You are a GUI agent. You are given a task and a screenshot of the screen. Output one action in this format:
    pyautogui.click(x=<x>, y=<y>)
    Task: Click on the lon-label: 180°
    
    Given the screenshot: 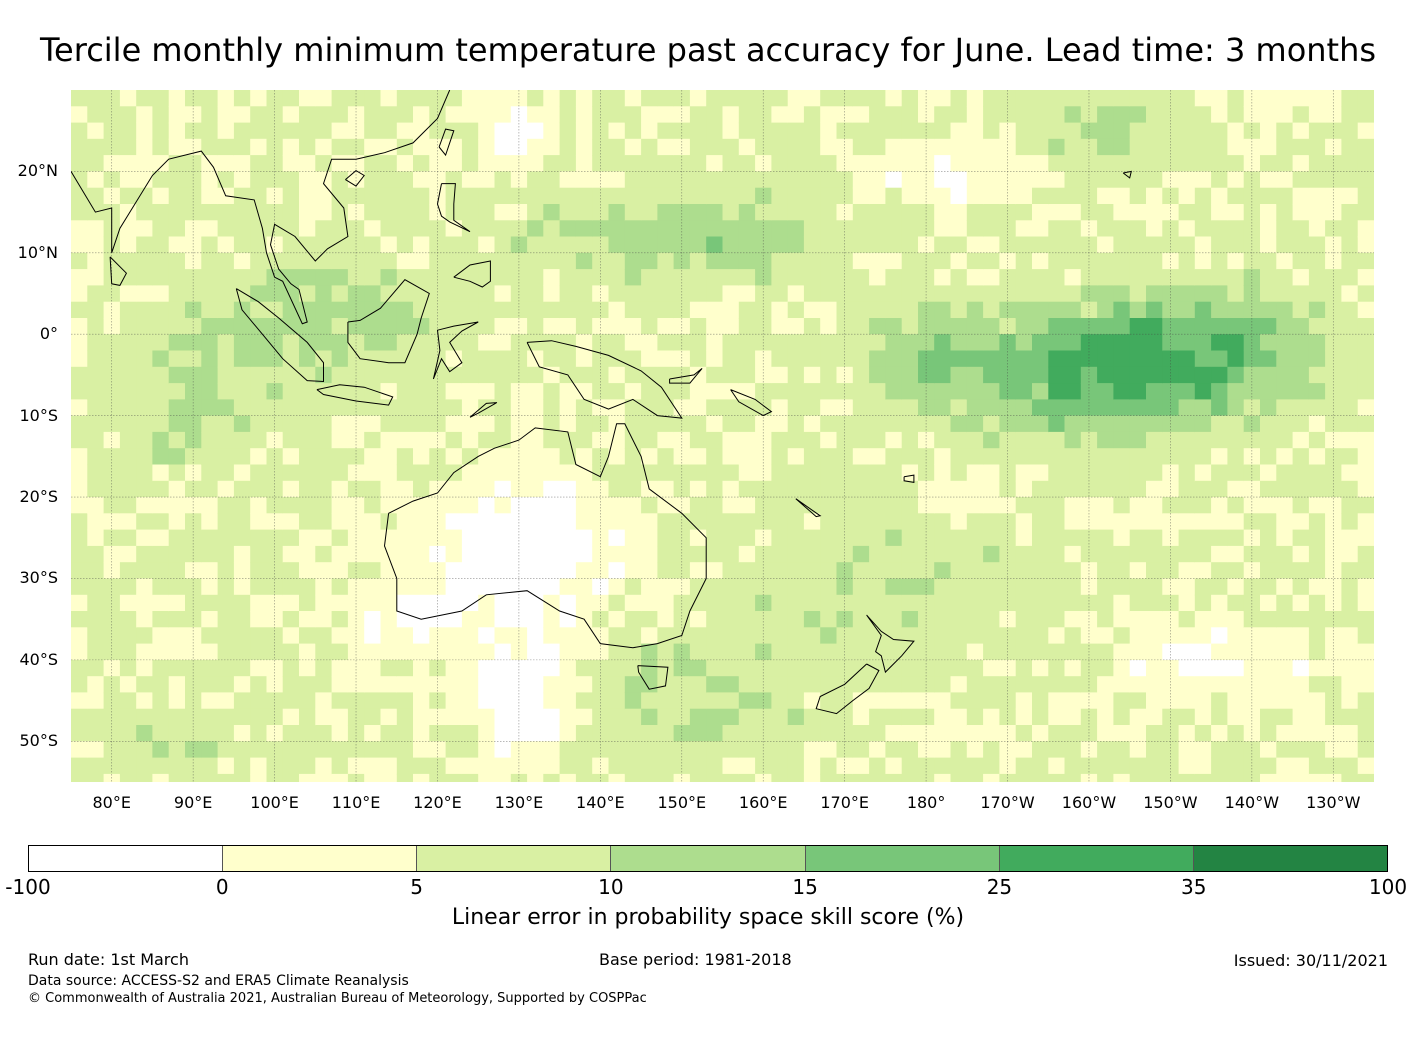 What is the action you would take?
    pyautogui.click(x=926, y=802)
    